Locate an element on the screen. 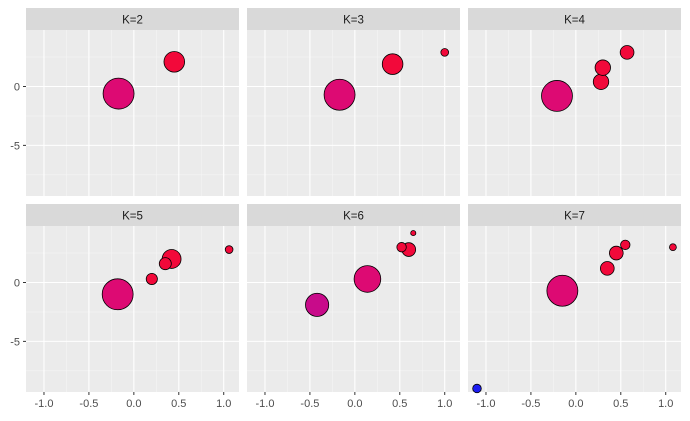  facet-strip-label: K=5 is located at coordinates (132, 217).